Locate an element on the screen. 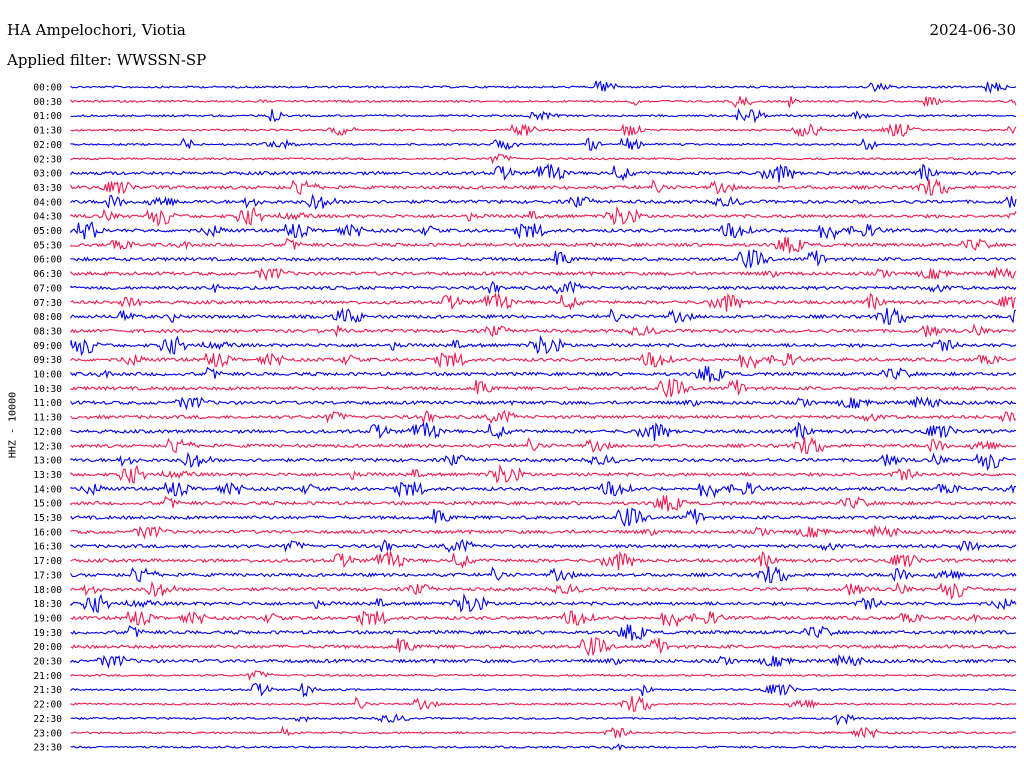  row-tick-label: 17:00 is located at coordinates (47, 561).